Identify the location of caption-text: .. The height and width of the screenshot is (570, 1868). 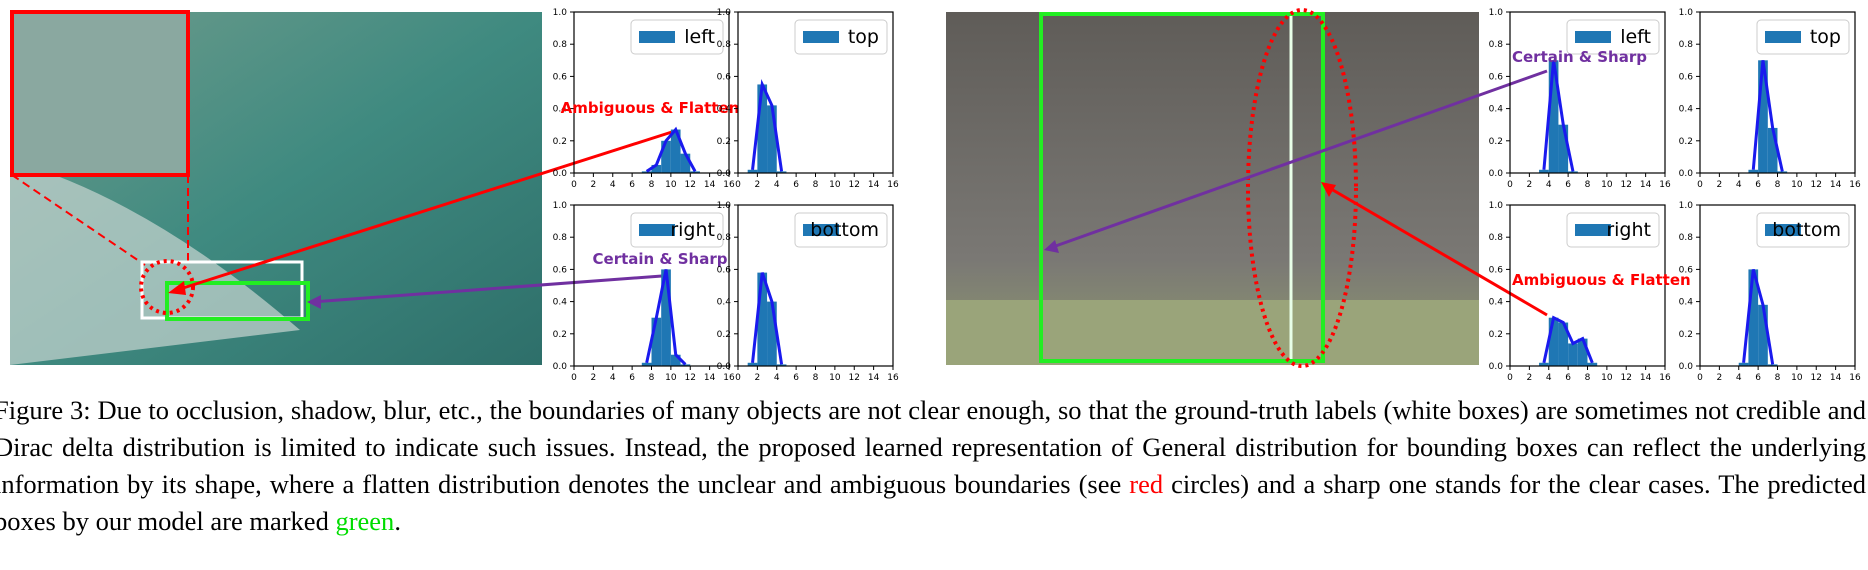
(397, 521).